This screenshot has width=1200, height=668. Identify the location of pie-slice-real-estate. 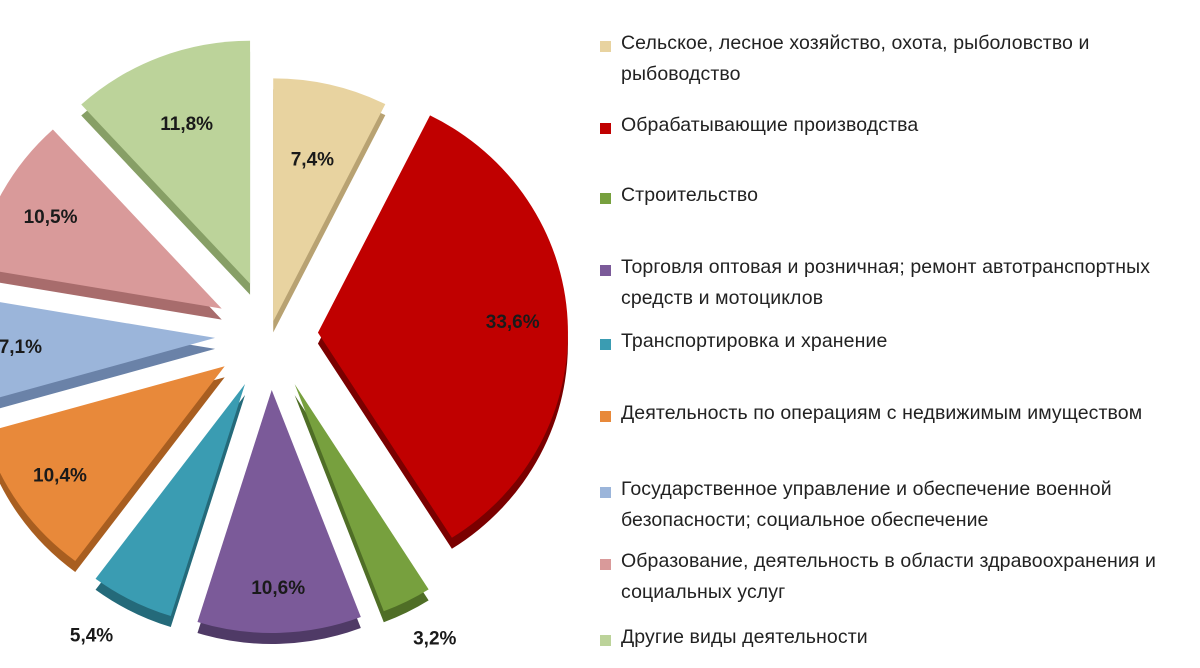
(112, 463).